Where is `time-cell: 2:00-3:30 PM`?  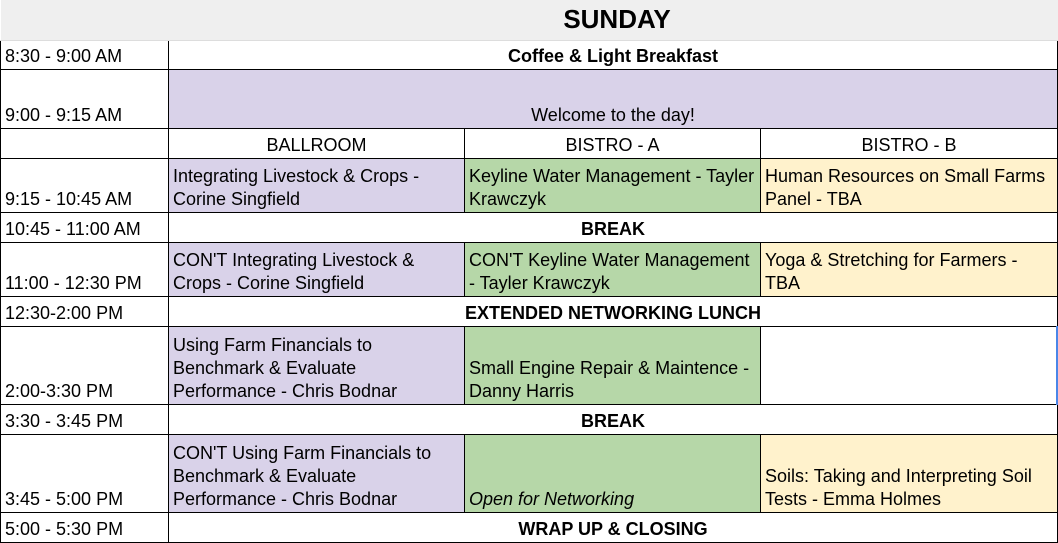
time-cell: 2:00-3:30 PM is located at coordinates (84, 365).